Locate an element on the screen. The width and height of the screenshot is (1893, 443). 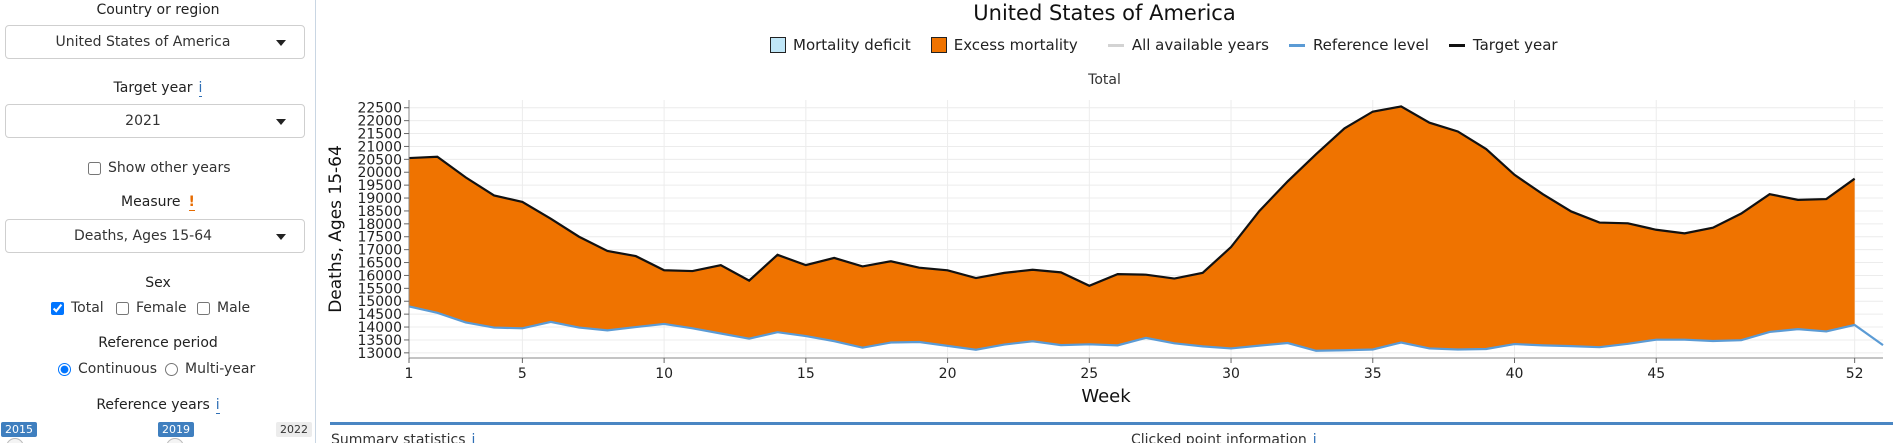
chart-title: United States of America is located at coordinates (1104, 13).